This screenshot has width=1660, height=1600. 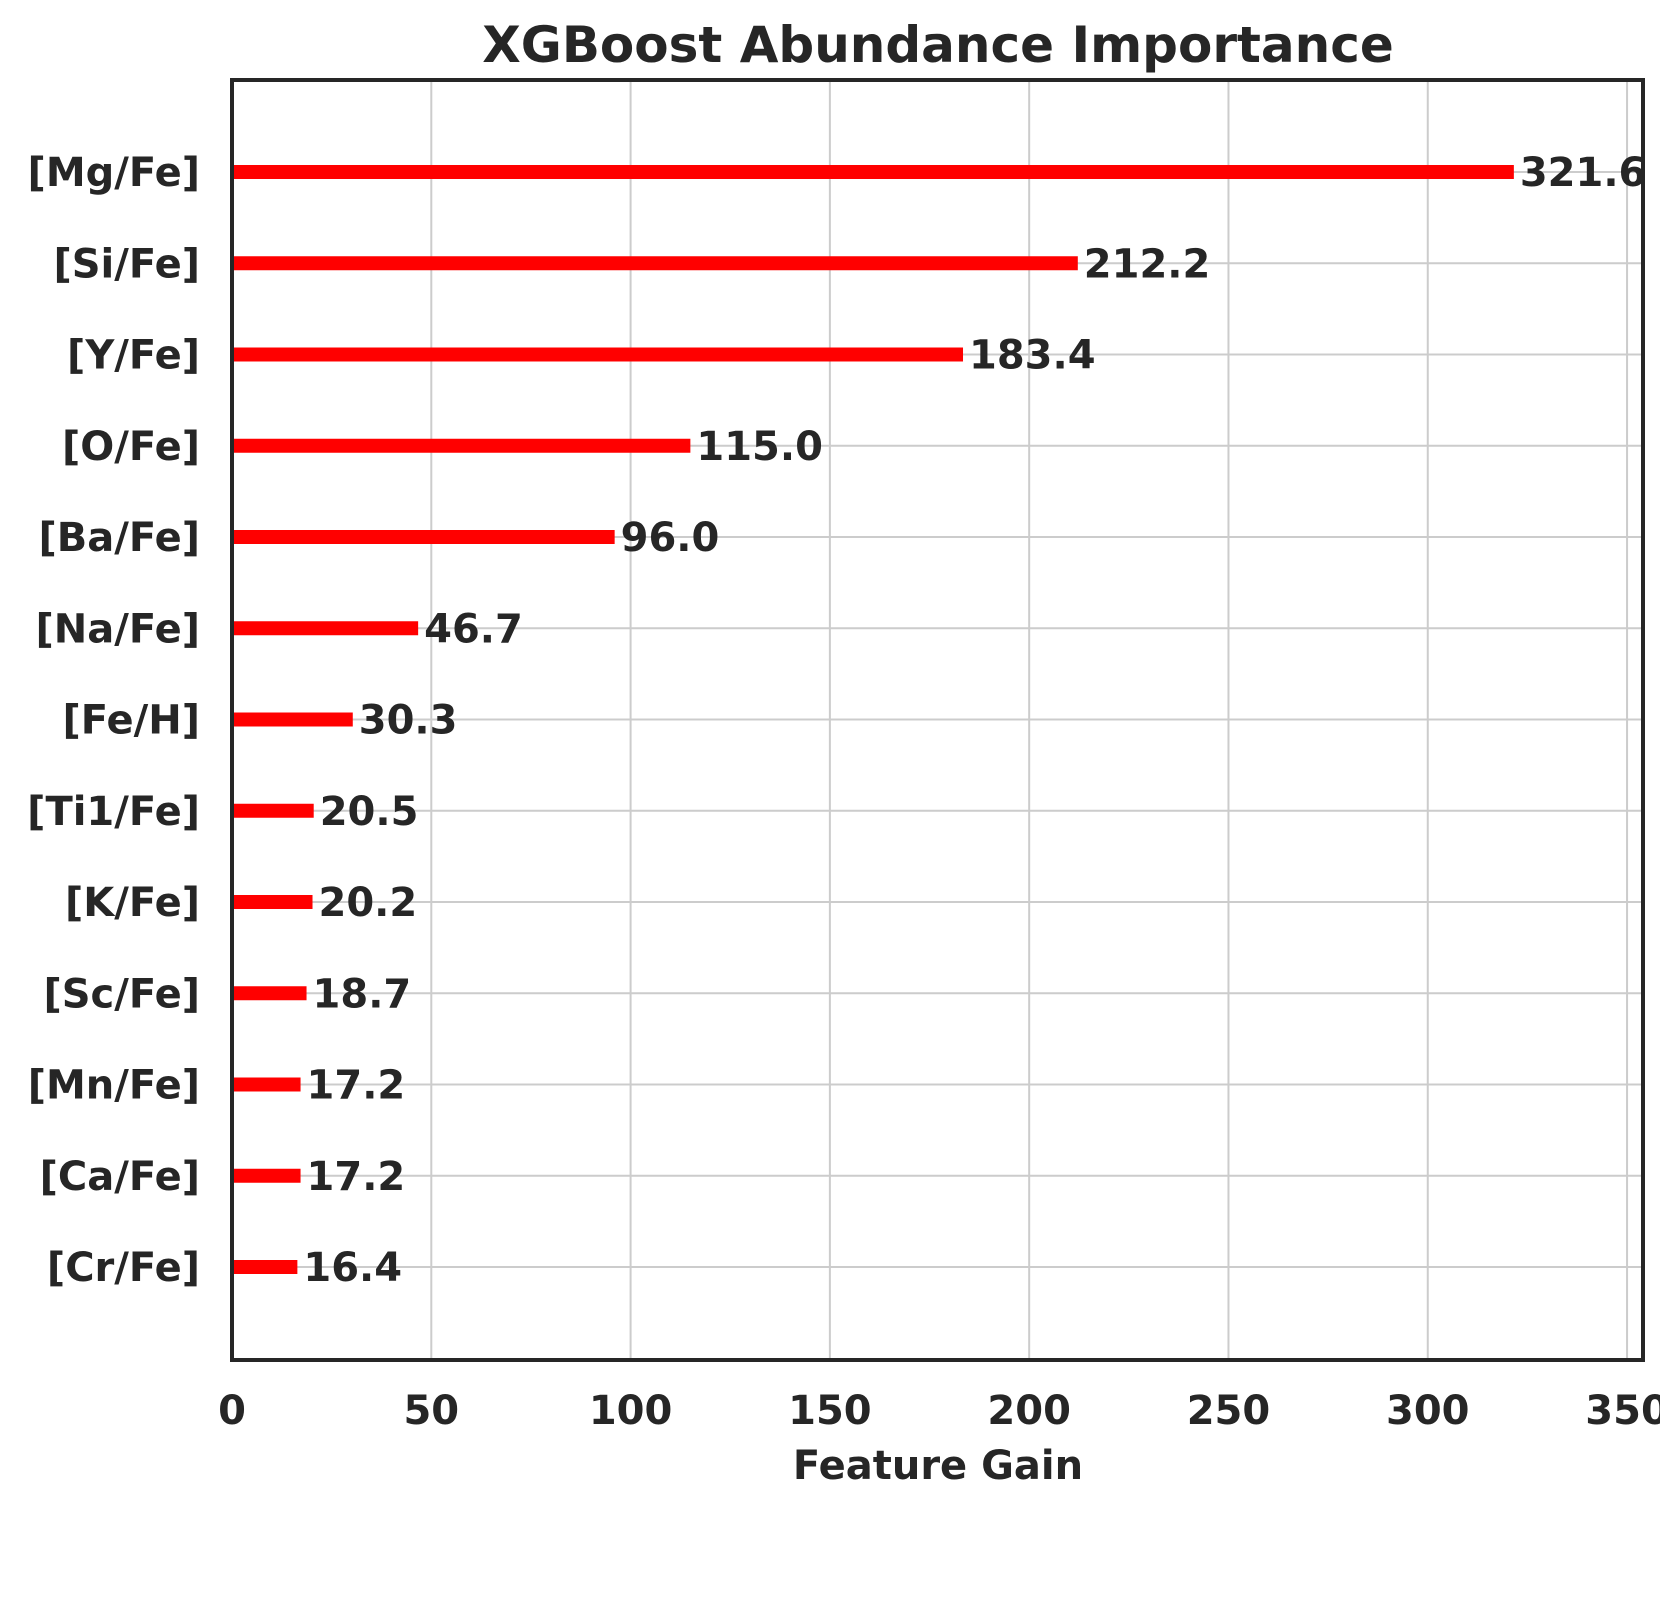 I want to click on bar-value-label: 20.2, so click(x=368, y=903).